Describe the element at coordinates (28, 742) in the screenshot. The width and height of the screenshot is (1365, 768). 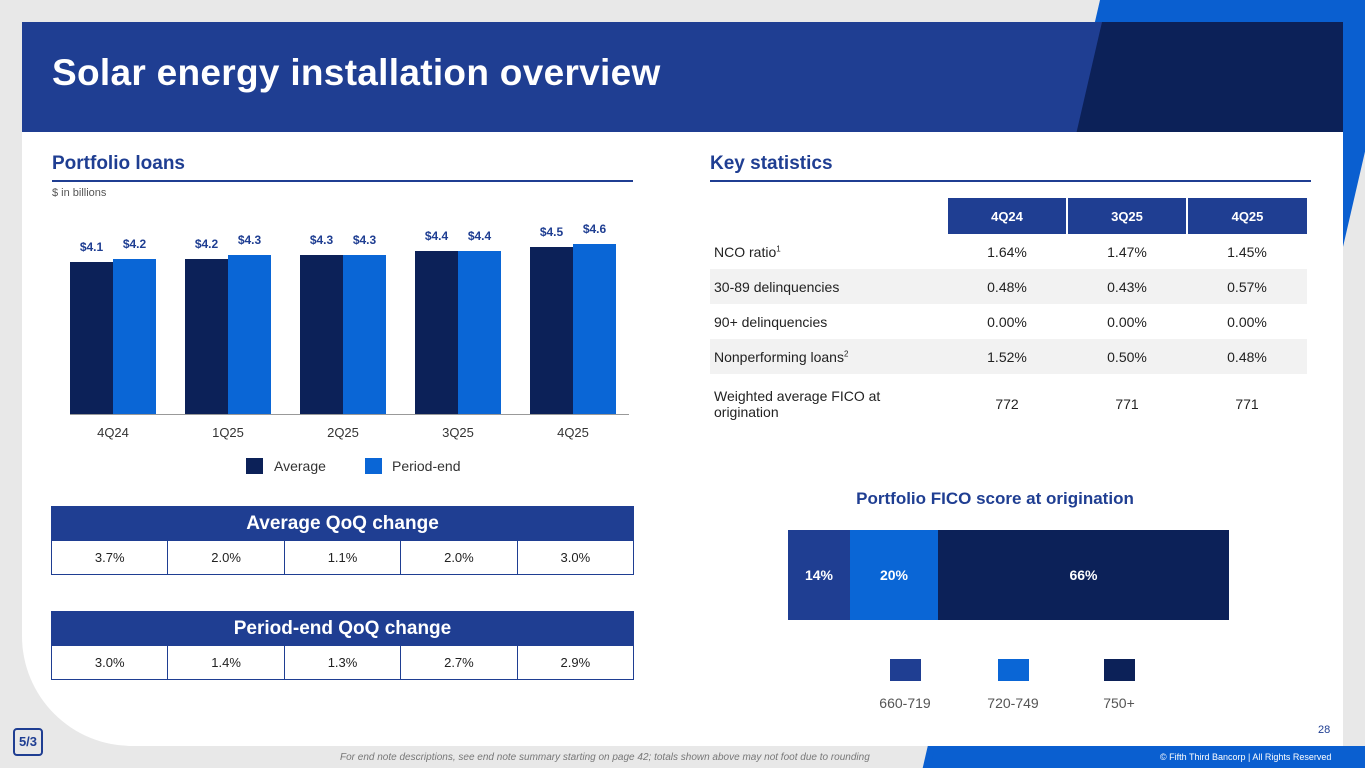
I see `fifth-third-logo: 5/3` at that location.